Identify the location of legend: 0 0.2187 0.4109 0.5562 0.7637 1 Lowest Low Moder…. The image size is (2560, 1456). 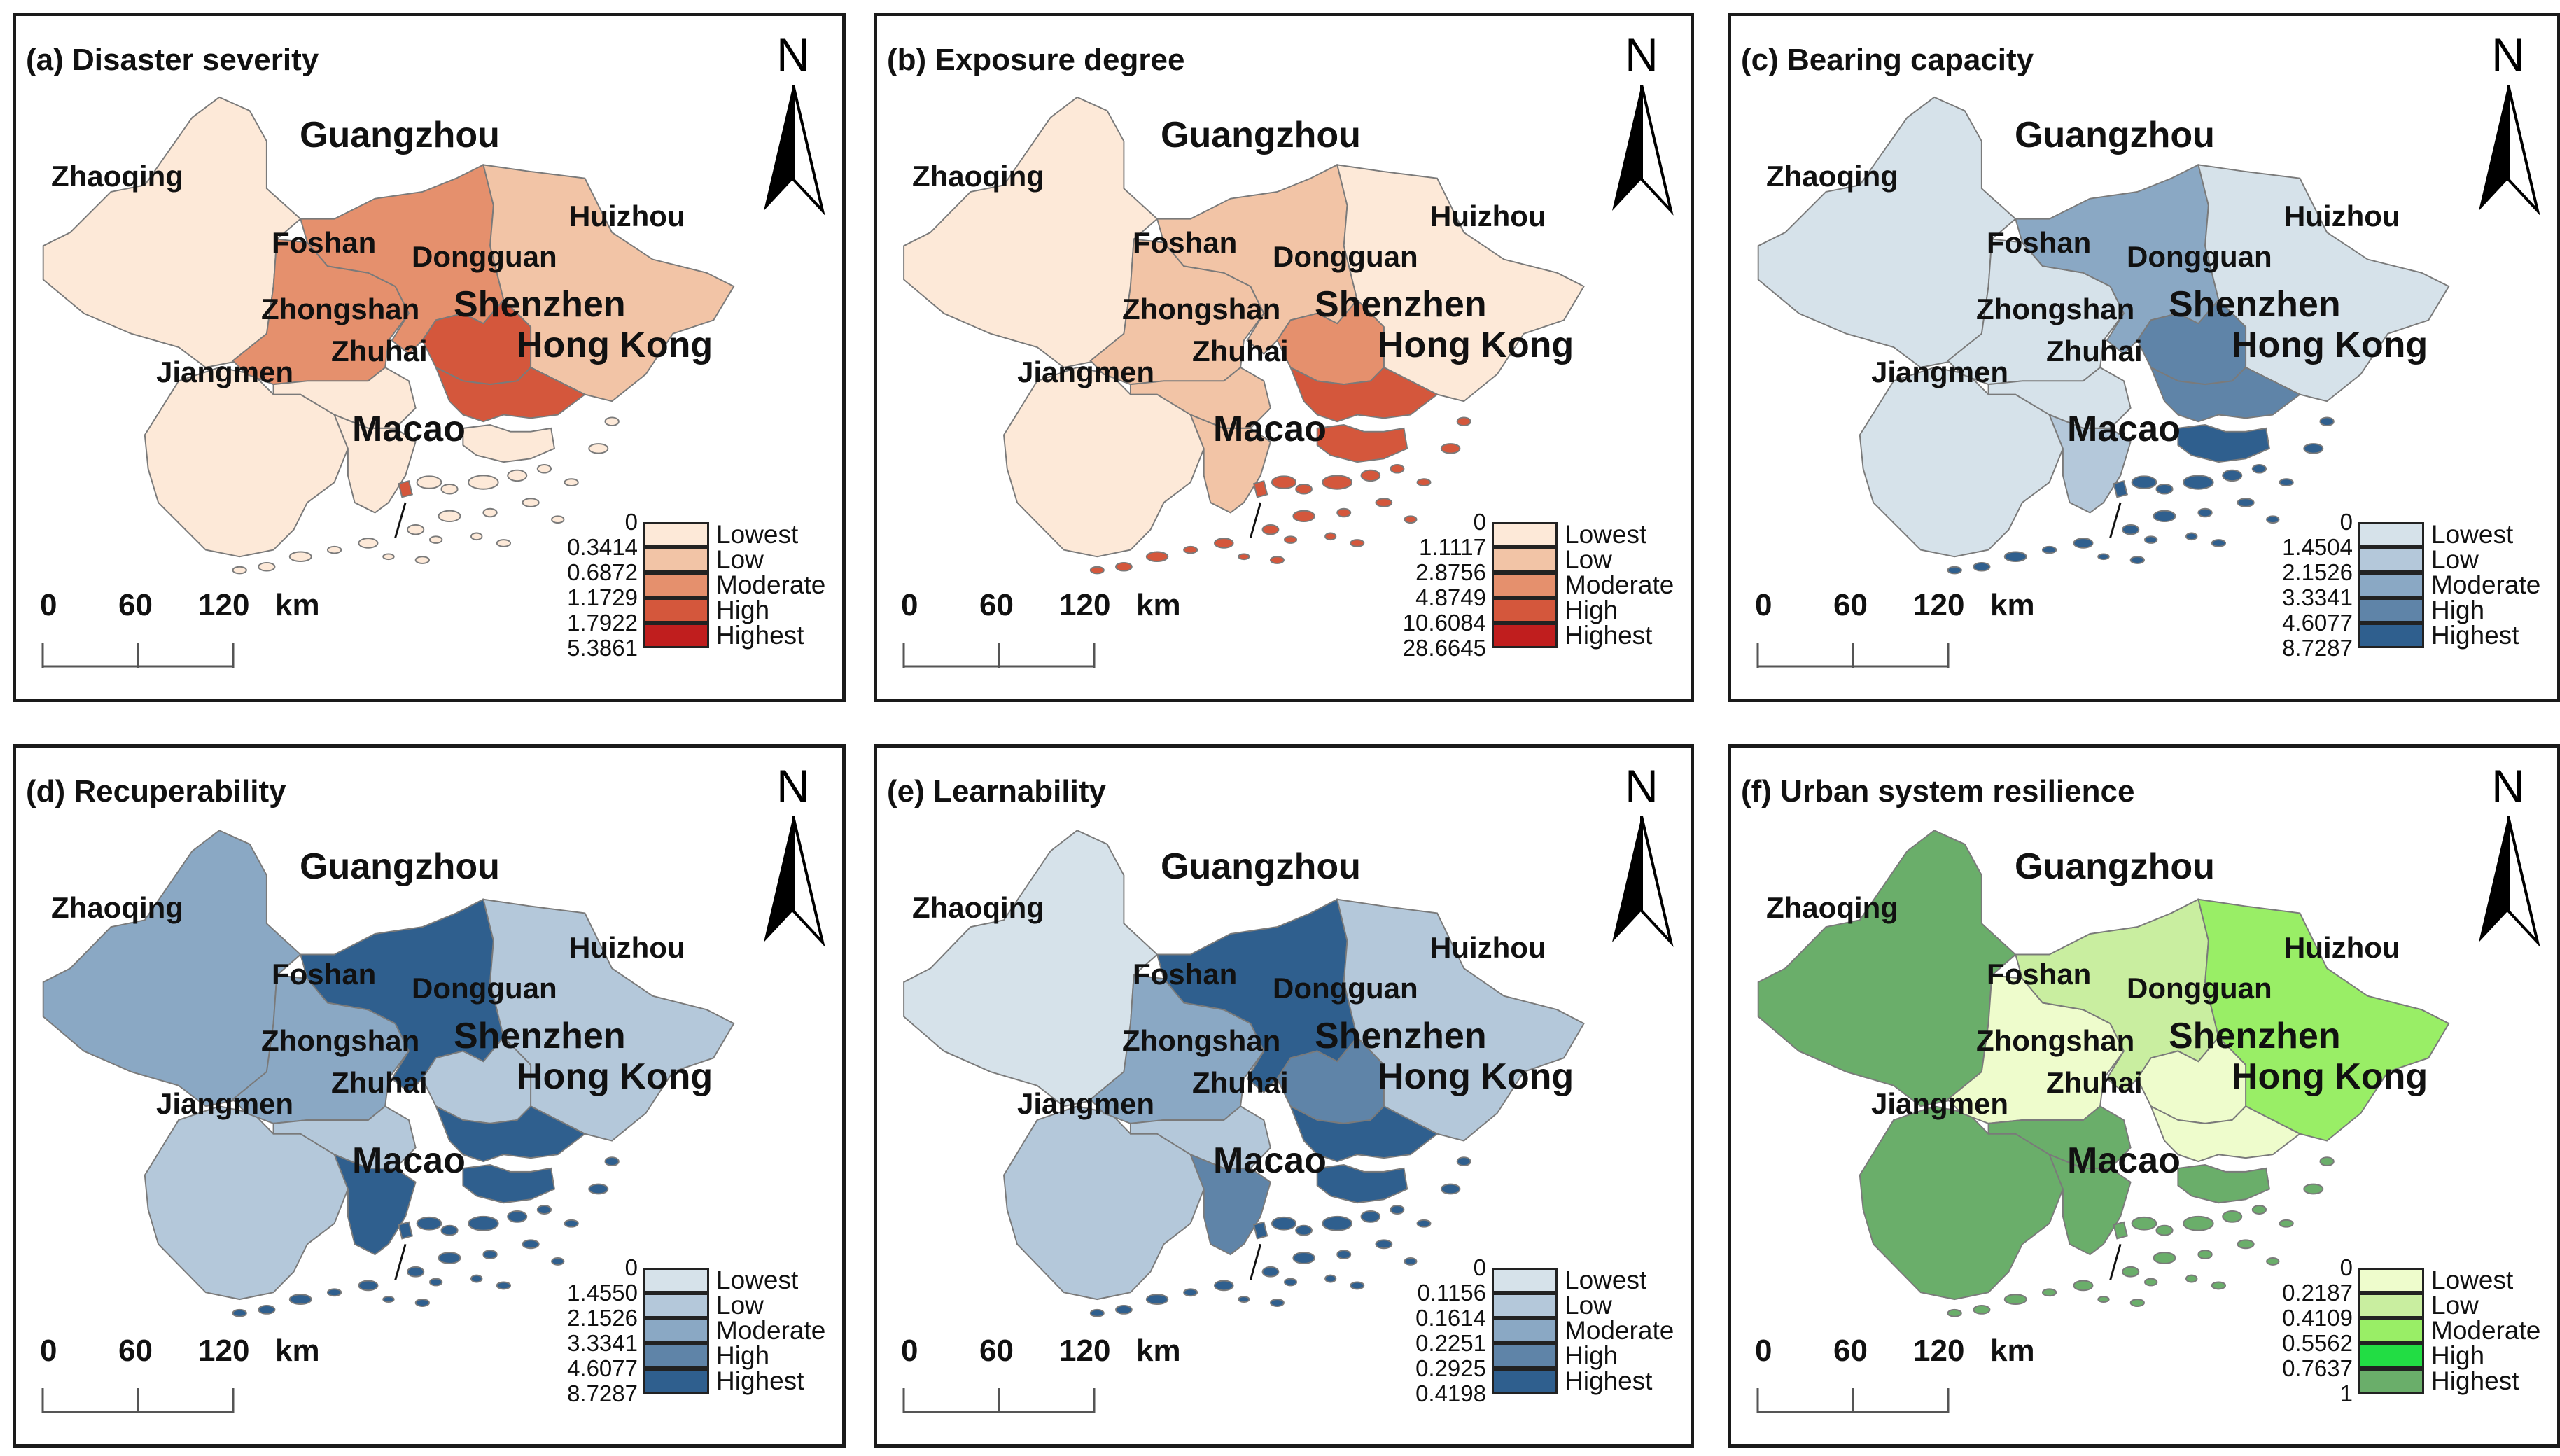
(2401, 1335).